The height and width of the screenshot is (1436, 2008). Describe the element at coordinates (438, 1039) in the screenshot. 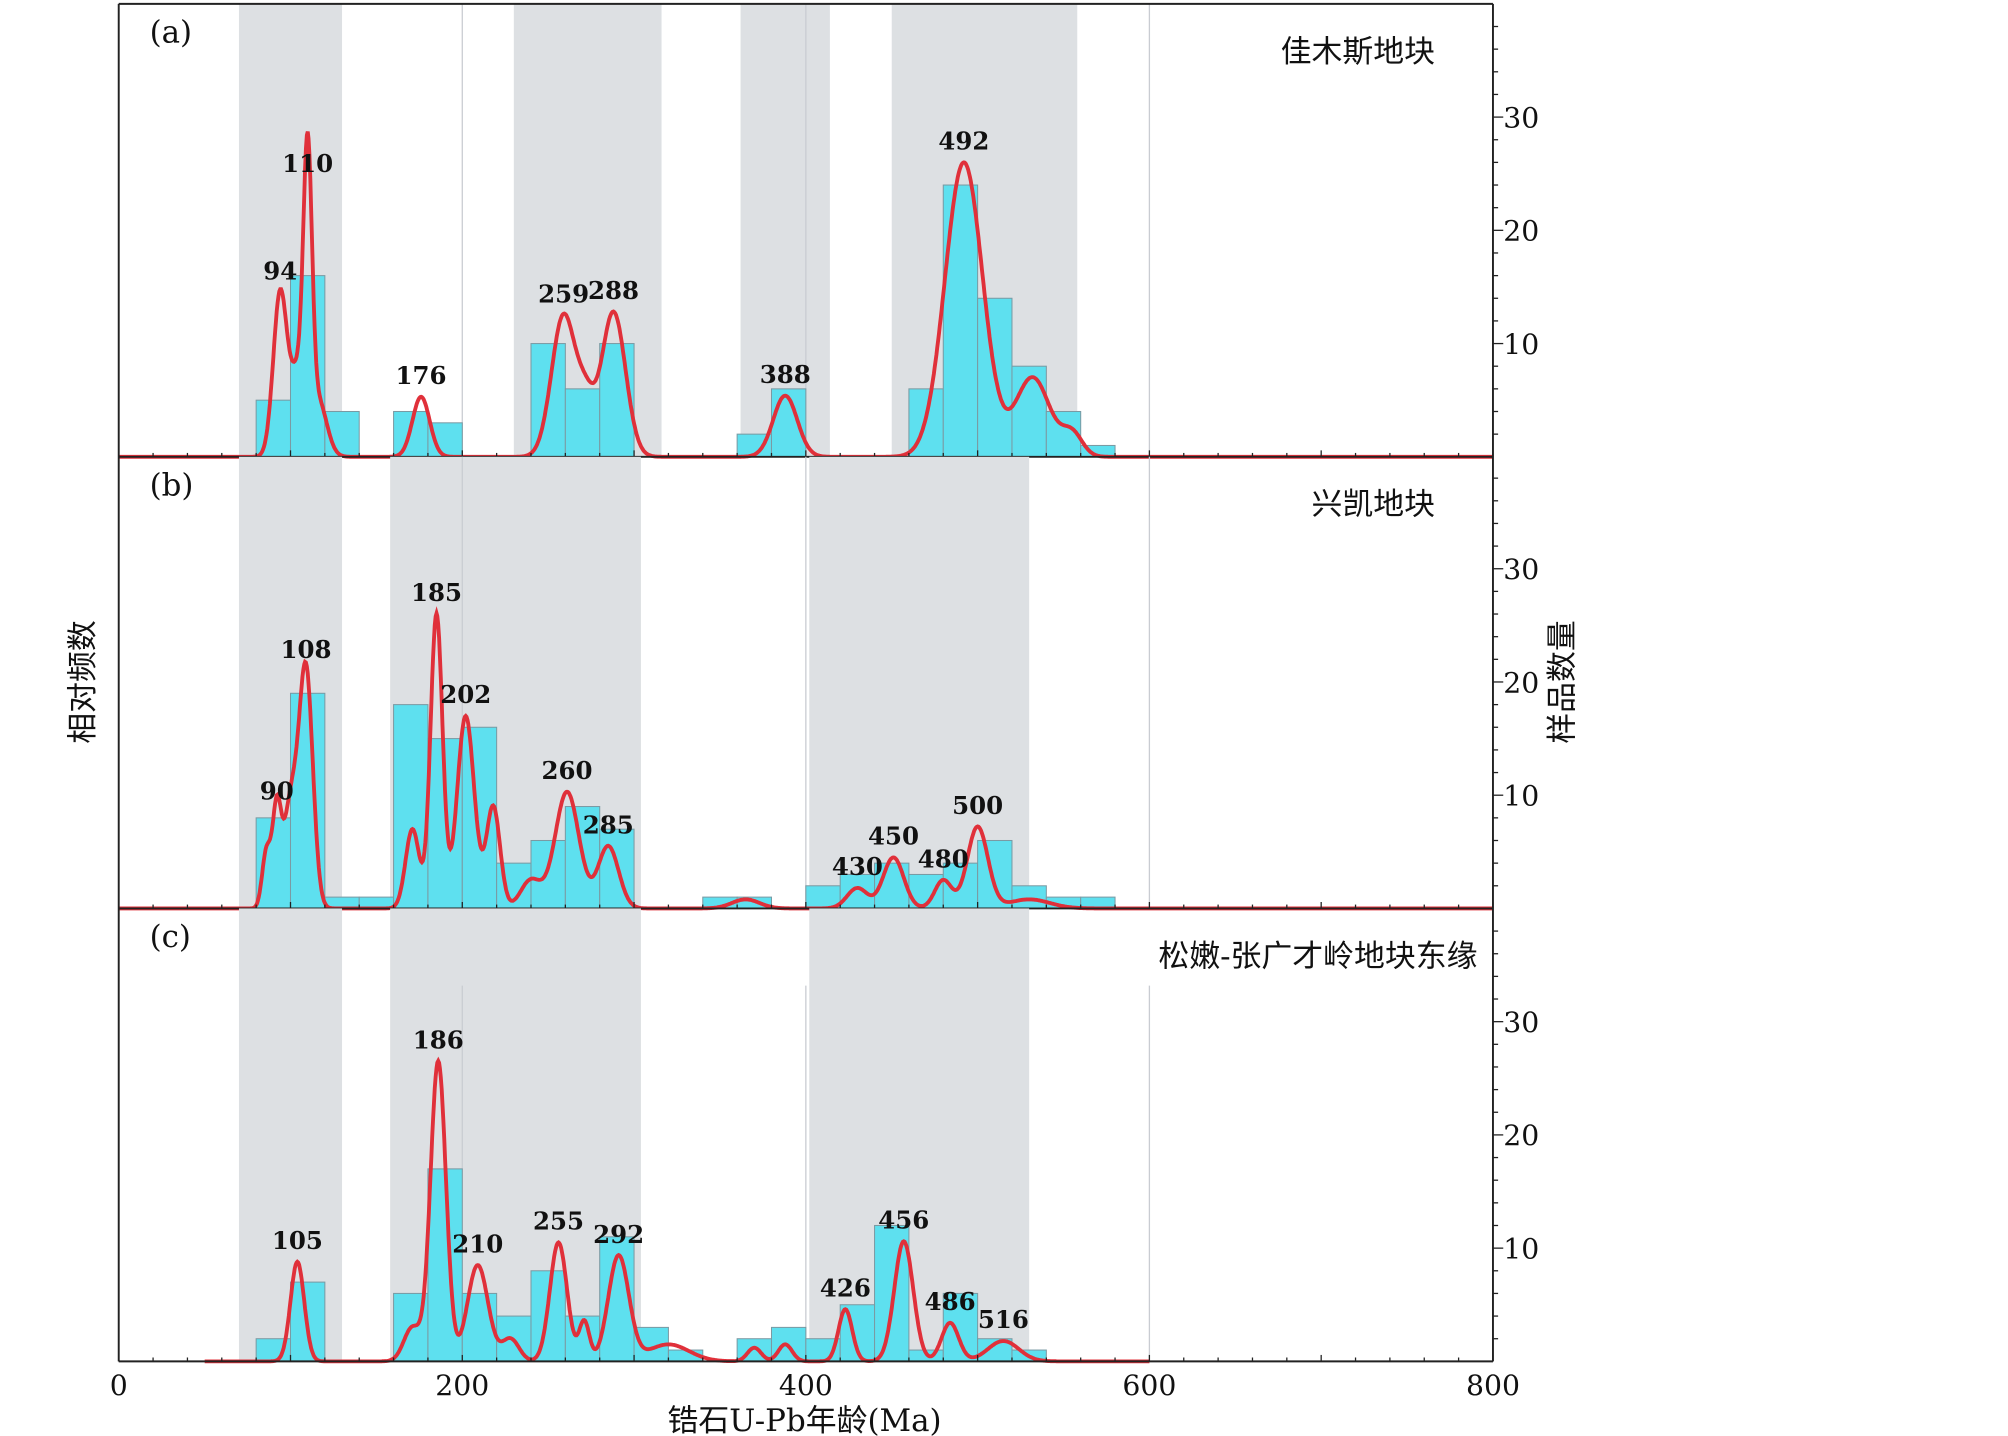

I see `peak-label: 186` at that location.